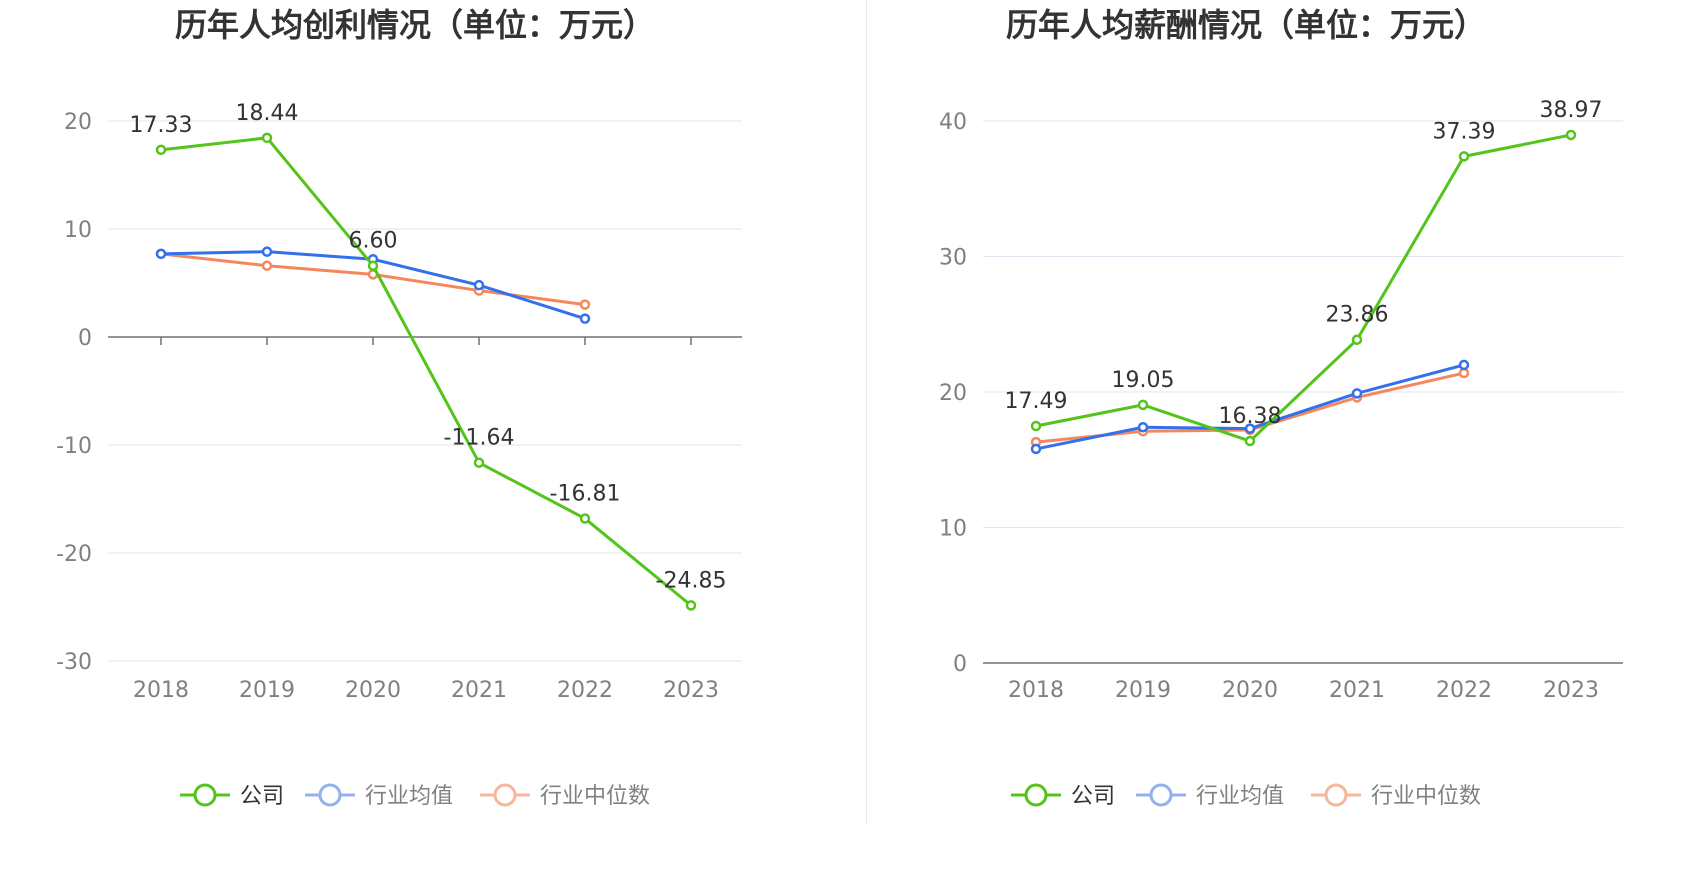 Image resolution: width=1700 pixels, height=874 pixels. What do you see at coordinates (267, 113) in the screenshot?
I see `data-label: 18.44` at bounding box center [267, 113].